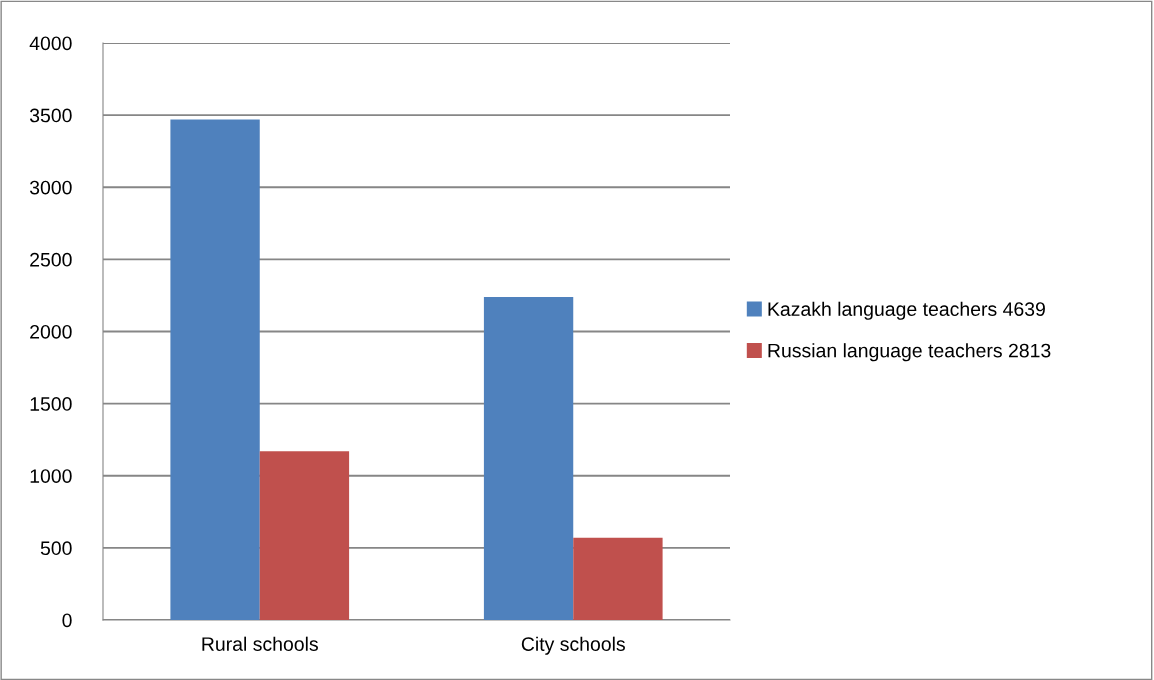 This screenshot has width=1154, height=680. Describe the element at coordinates (51, 259) in the screenshot. I see `y-tick-label: 2500` at that location.